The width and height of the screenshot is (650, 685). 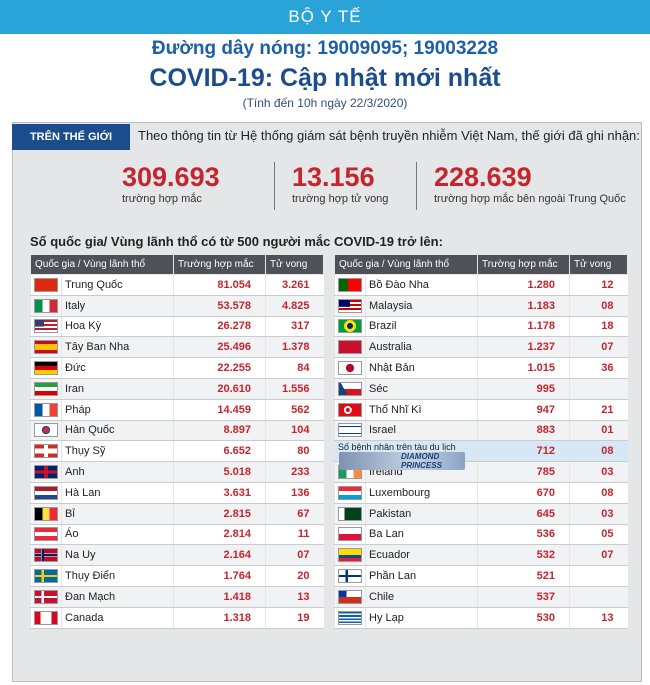 I want to click on ship-name: DIAMOND PRINCESS, so click(x=421, y=461).